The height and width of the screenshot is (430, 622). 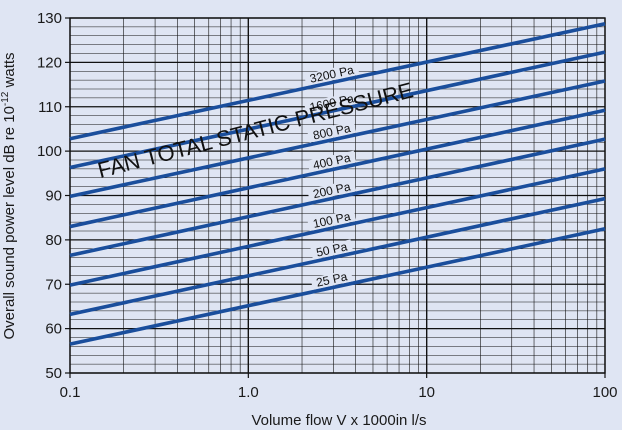 I want to click on y-tick-label: 60, so click(x=53, y=329).